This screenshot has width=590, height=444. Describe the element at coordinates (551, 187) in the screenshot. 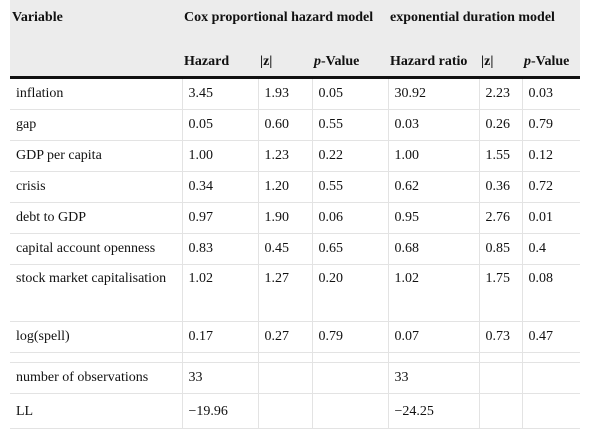

I see `cell-exp-p: 0.72` at that location.